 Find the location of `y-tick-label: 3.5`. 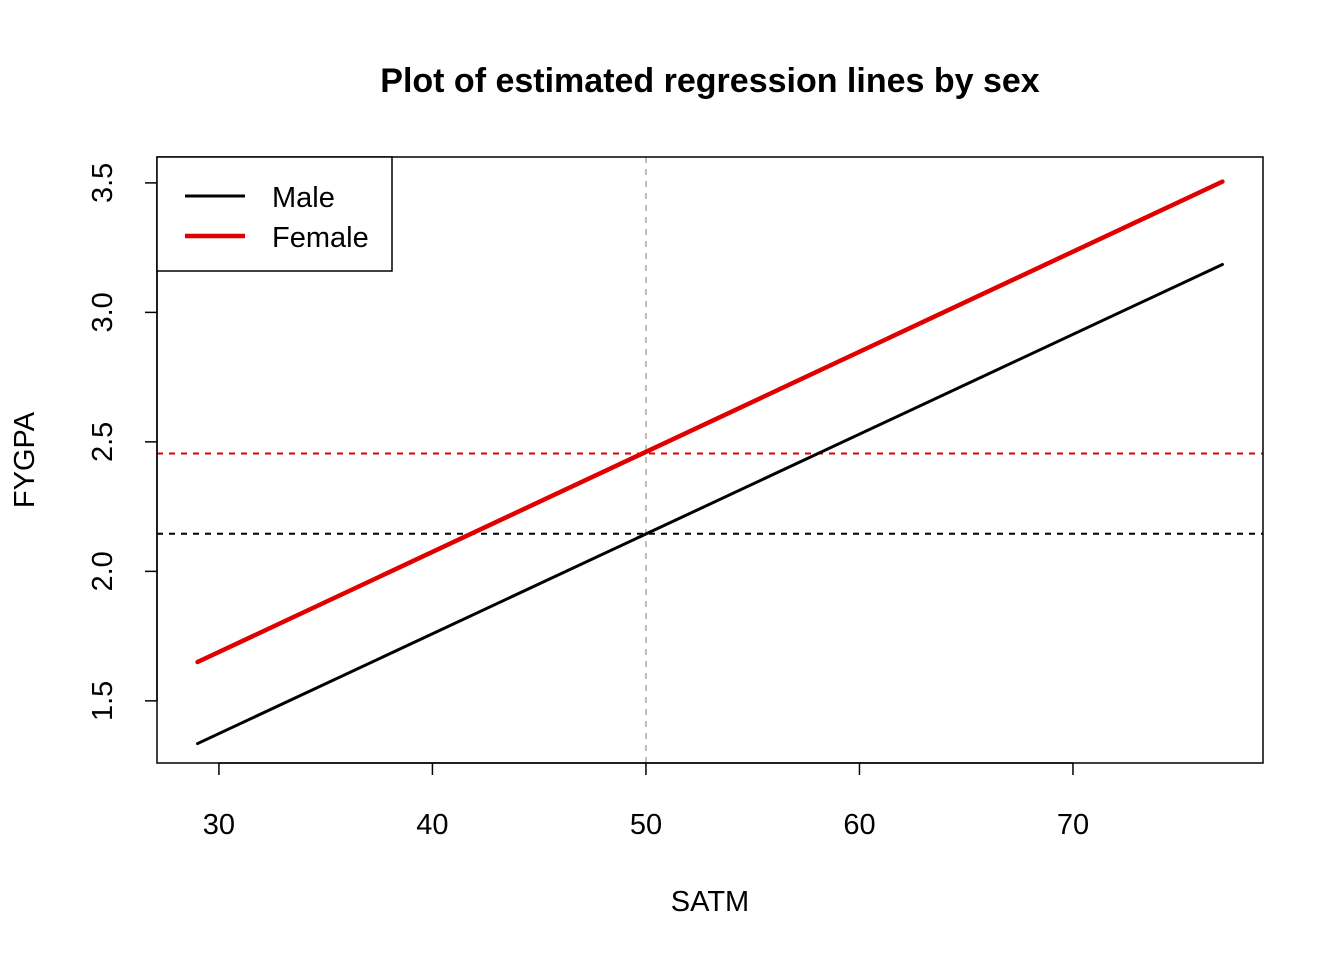

y-tick-label: 3.5 is located at coordinates (103, 183).